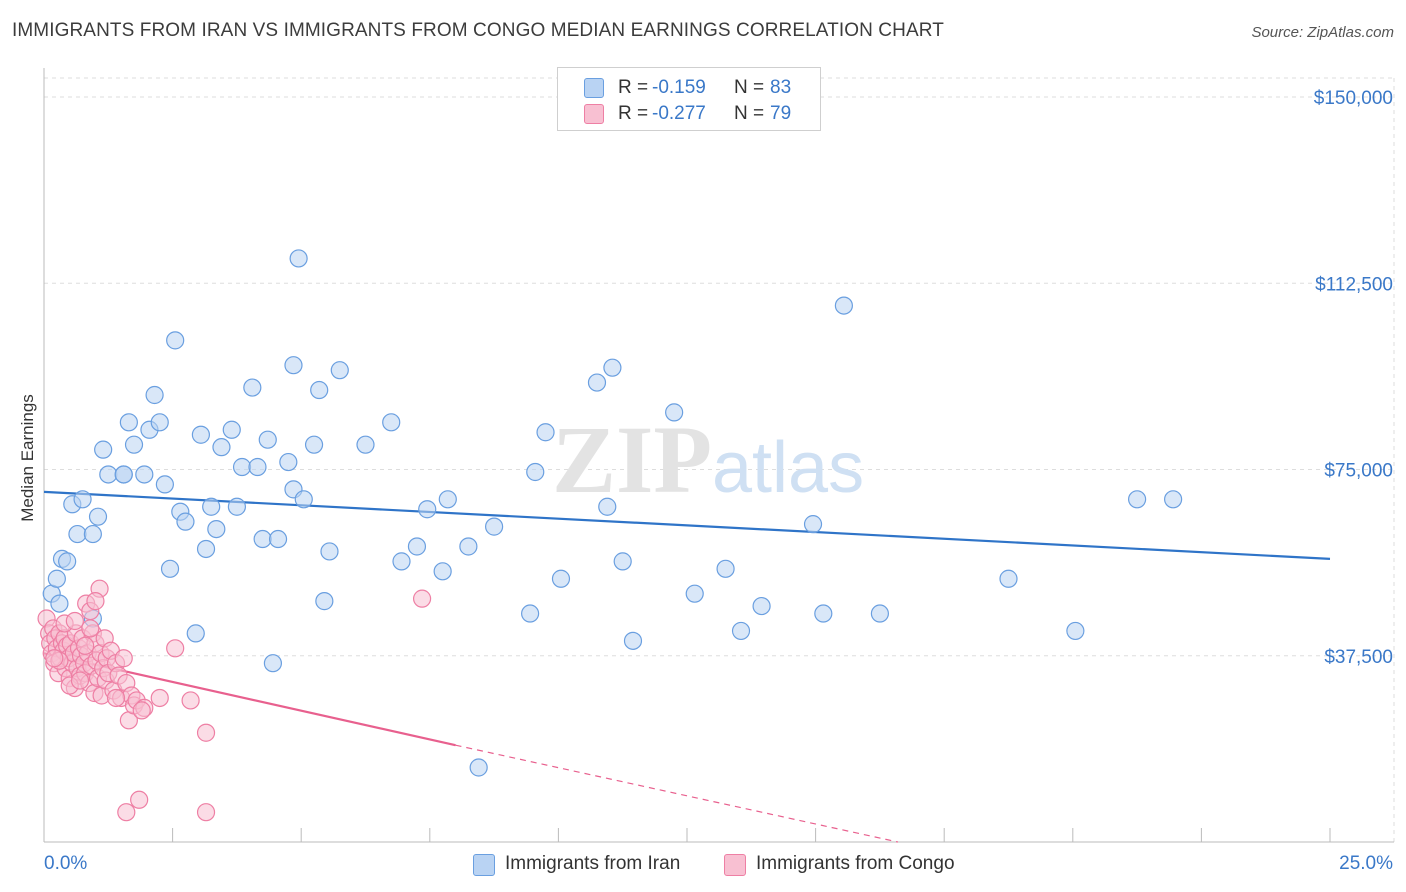  Describe the element at coordinates (781, 113) in the screenshot. I see `legend-n-value: 79` at that location.